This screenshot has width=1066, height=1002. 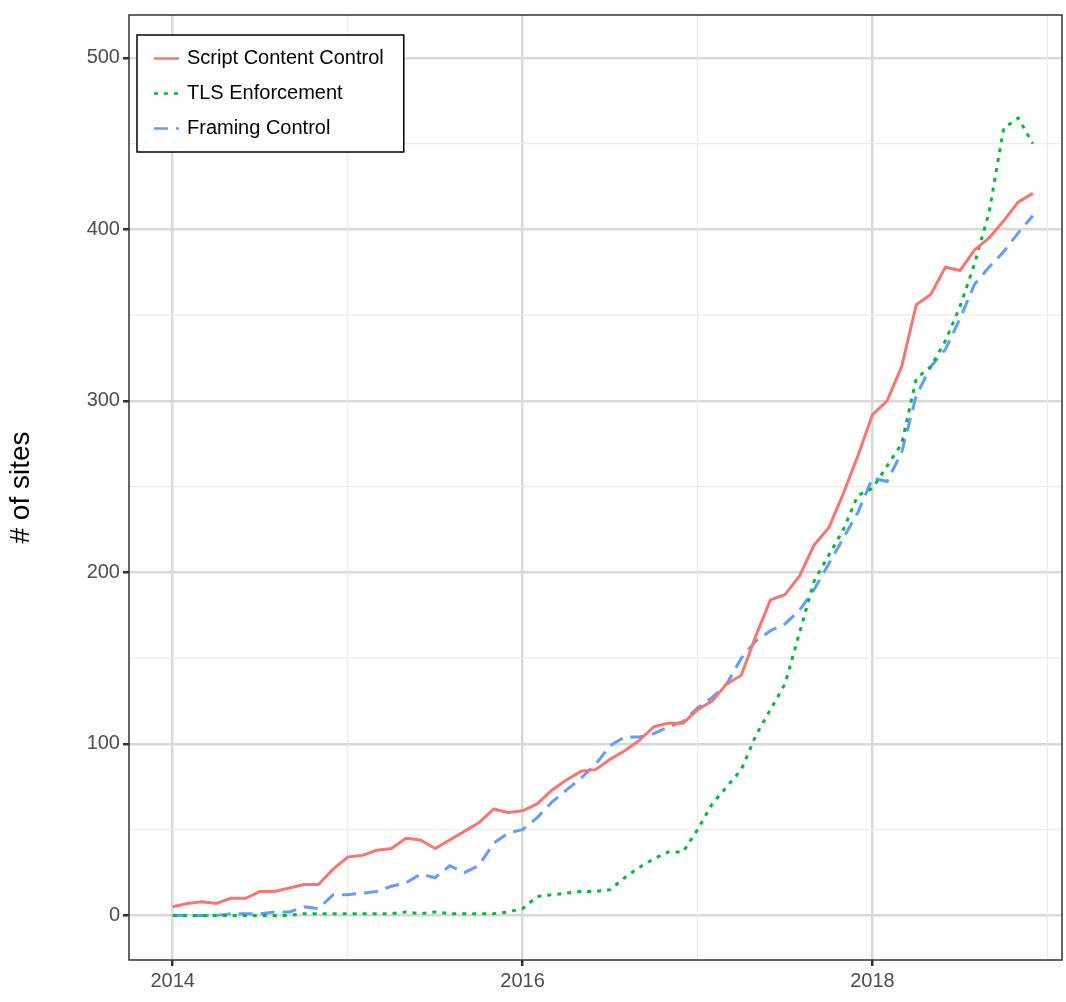 I want to click on x-tick-label: 2018, so click(x=872, y=979).